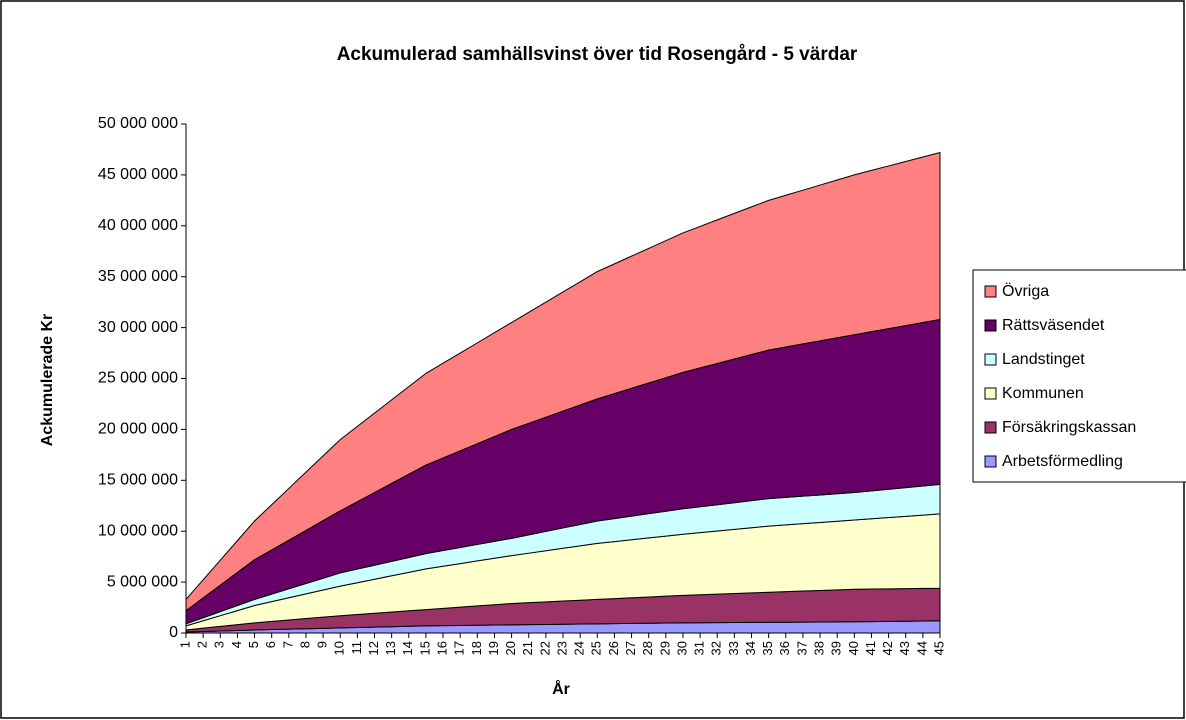 The image size is (1186, 720). Describe the element at coordinates (138, 480) in the screenshot. I see `y-tick-label: 15 000 000` at that location.